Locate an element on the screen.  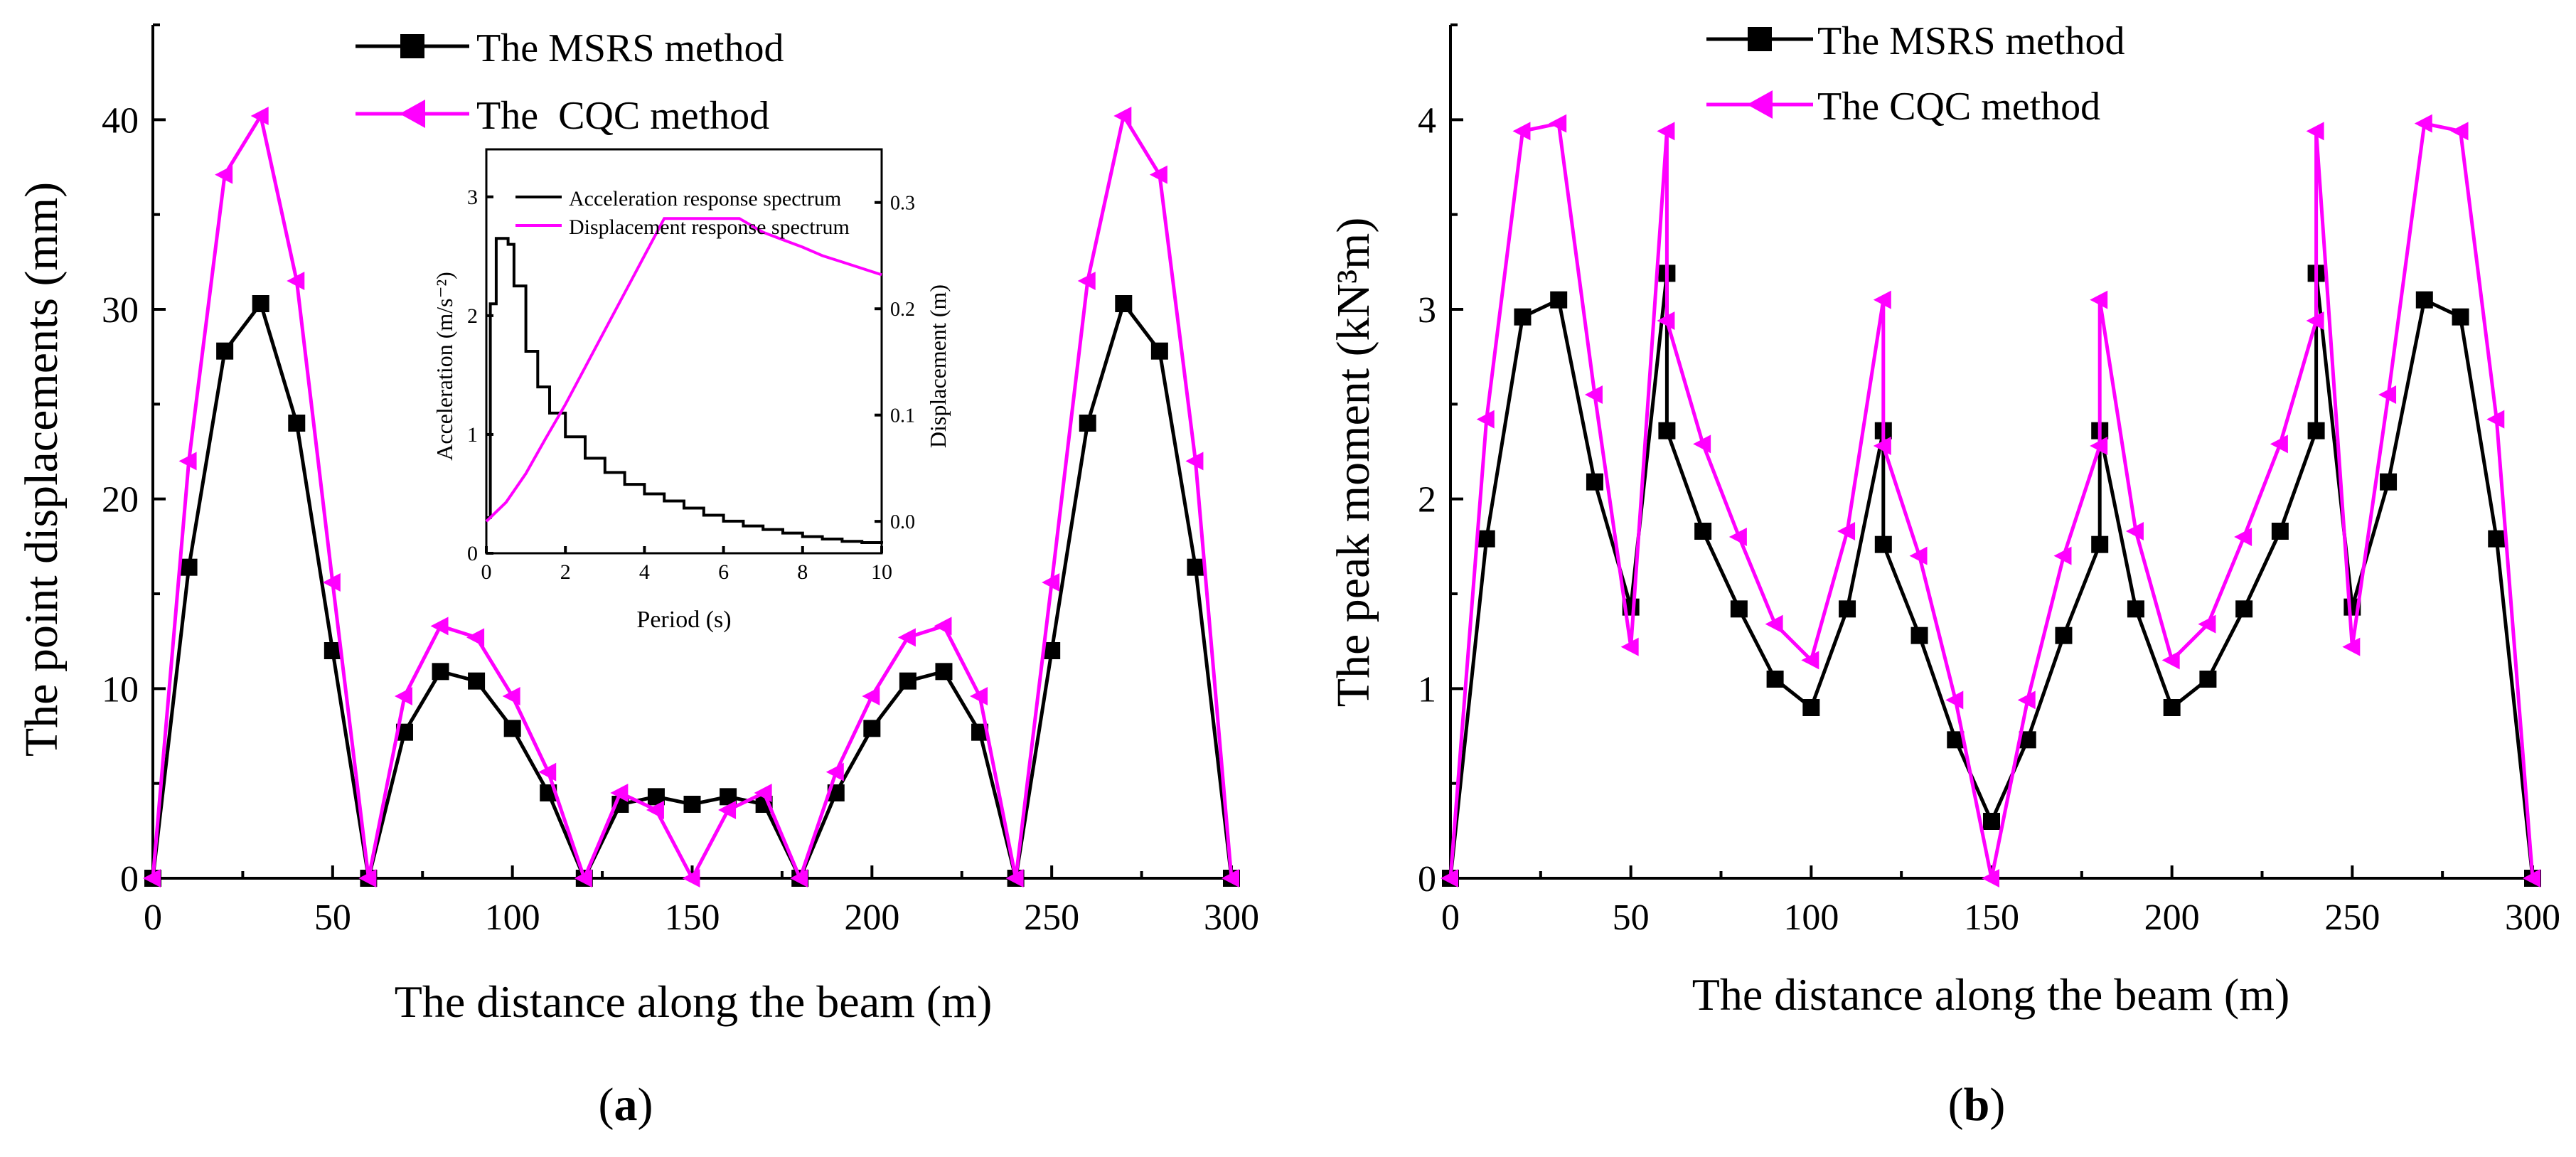
inset-x-tick-label: 8 is located at coordinates (802, 572).